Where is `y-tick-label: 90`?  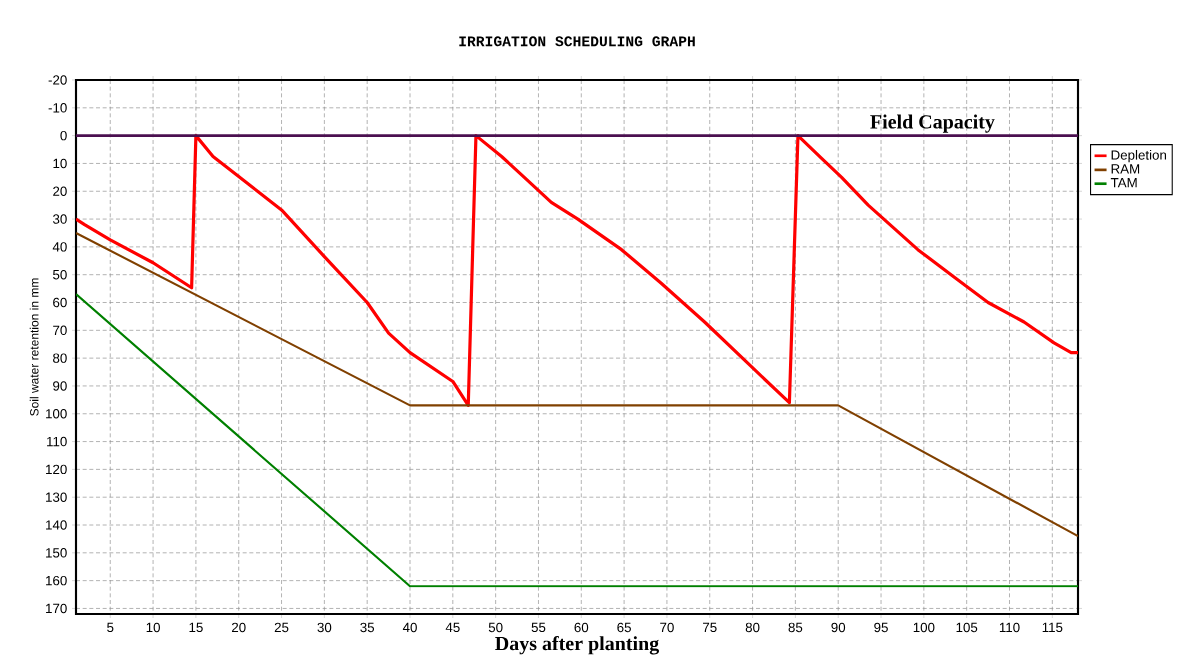
y-tick-label: 90 is located at coordinates (60, 386).